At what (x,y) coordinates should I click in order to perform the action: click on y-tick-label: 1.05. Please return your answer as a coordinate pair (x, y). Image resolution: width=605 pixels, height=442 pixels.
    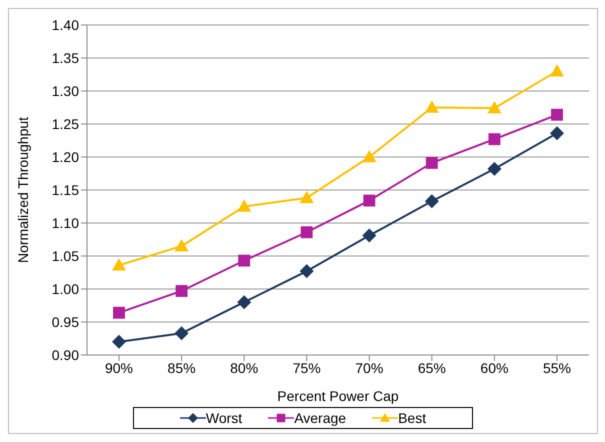
    Looking at the image, I should click on (66, 256).